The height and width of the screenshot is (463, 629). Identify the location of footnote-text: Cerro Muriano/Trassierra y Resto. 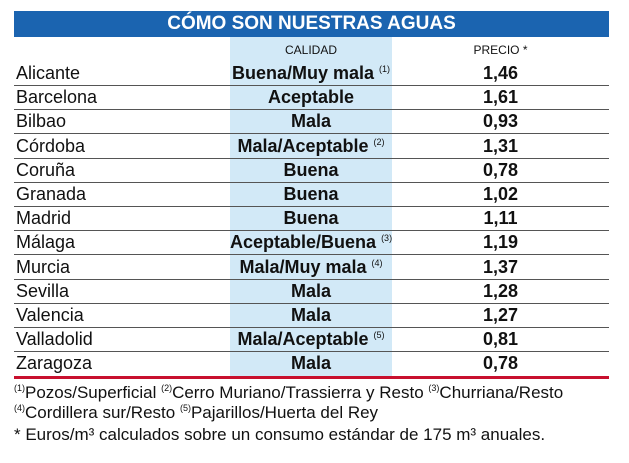
(298, 392).